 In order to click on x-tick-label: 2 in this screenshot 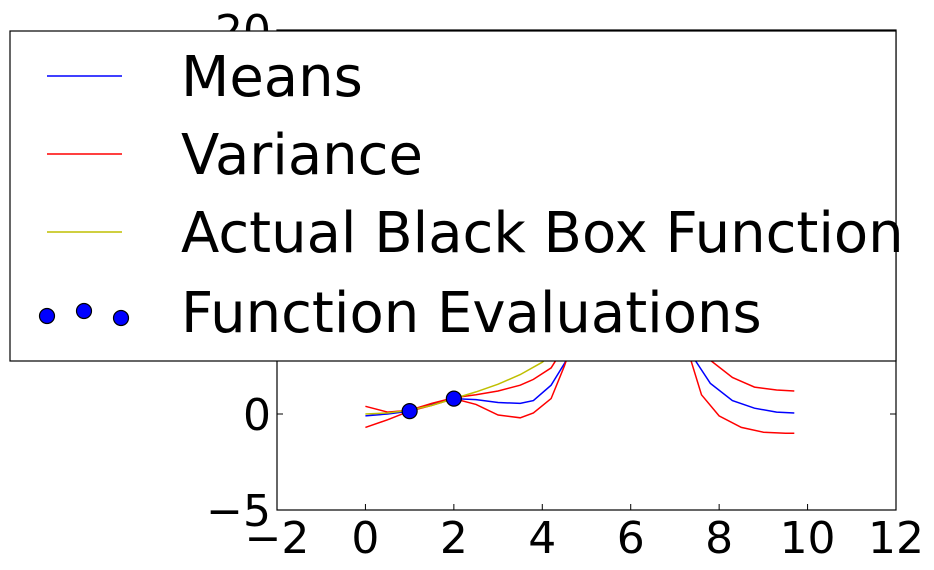, I will do `click(454, 538)`.